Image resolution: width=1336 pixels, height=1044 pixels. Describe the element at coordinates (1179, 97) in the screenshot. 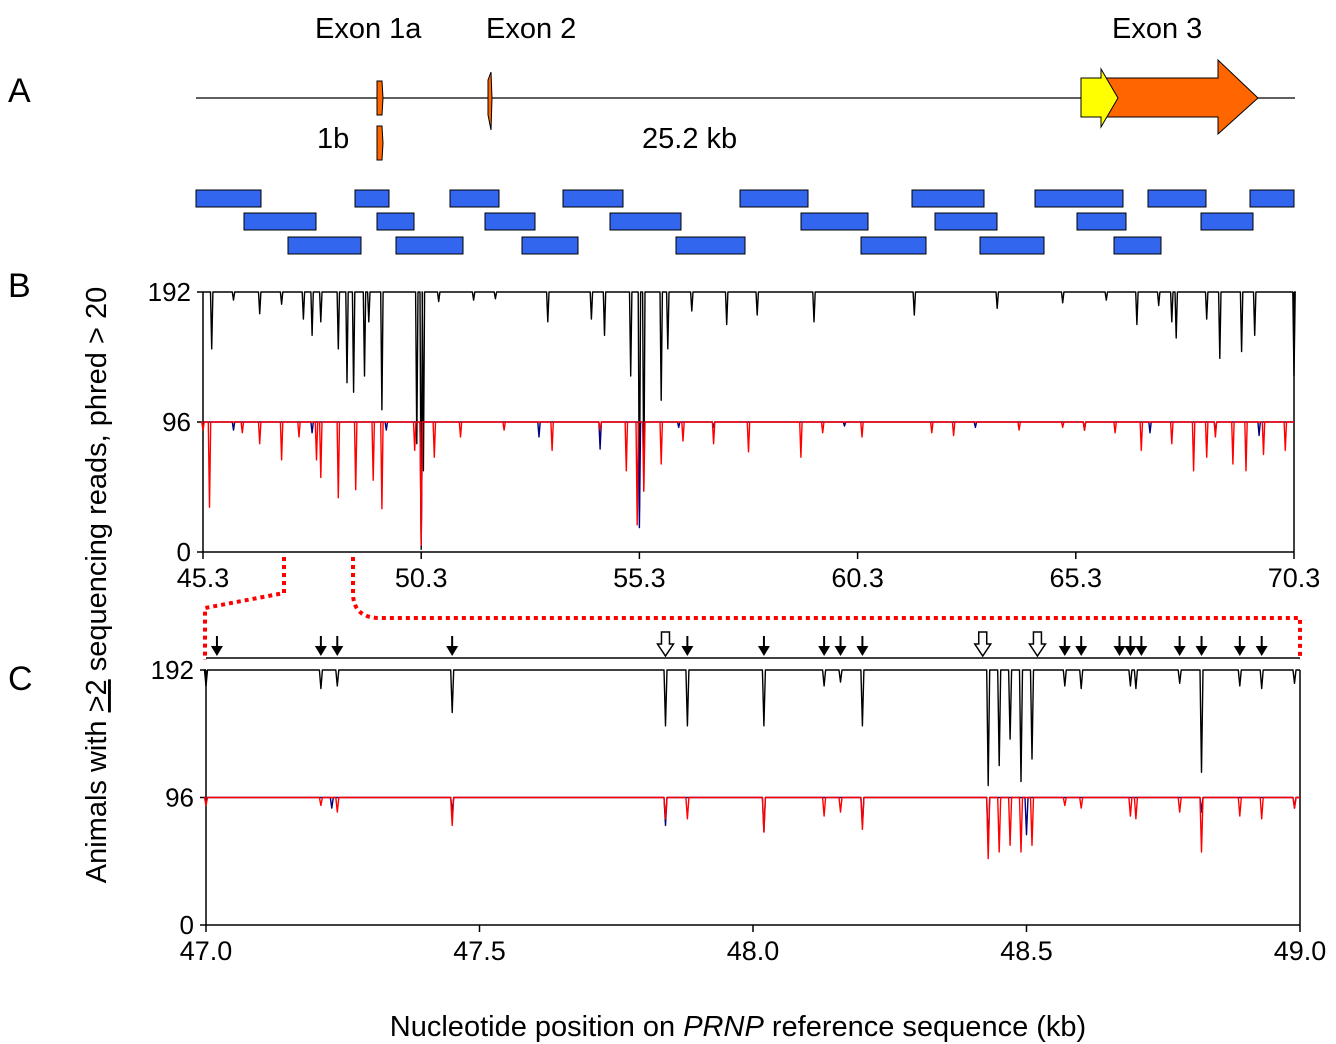

I see `exon-3-cds` at that location.